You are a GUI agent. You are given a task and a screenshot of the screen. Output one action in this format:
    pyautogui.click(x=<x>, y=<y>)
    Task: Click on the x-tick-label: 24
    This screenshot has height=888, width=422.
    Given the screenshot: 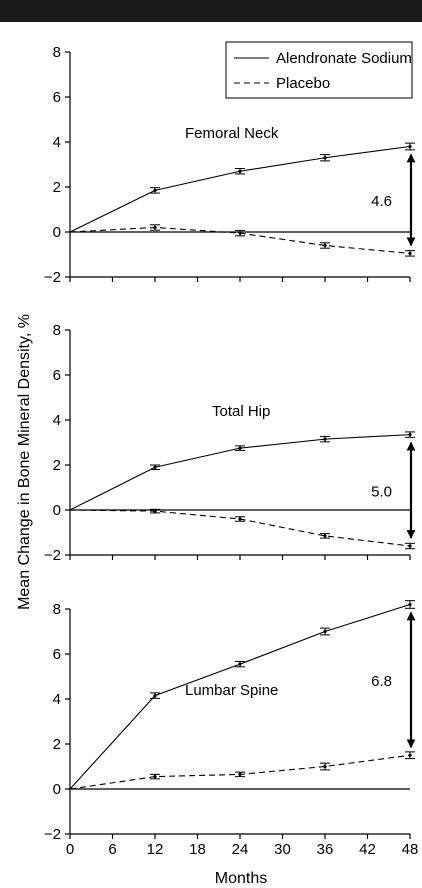 What is the action you would take?
    pyautogui.click(x=240, y=849)
    